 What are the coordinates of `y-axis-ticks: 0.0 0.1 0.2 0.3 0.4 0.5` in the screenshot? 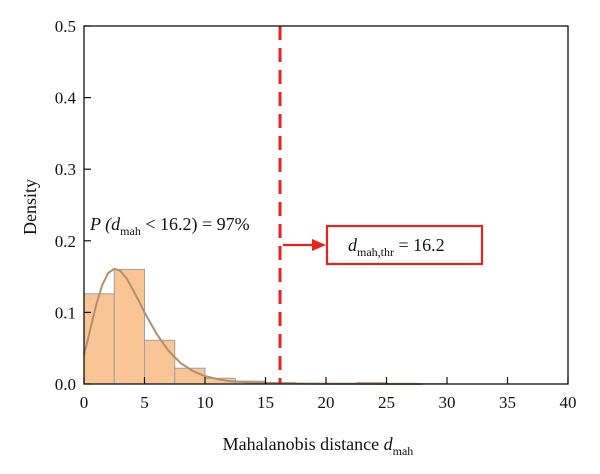 It's located at (73, 205).